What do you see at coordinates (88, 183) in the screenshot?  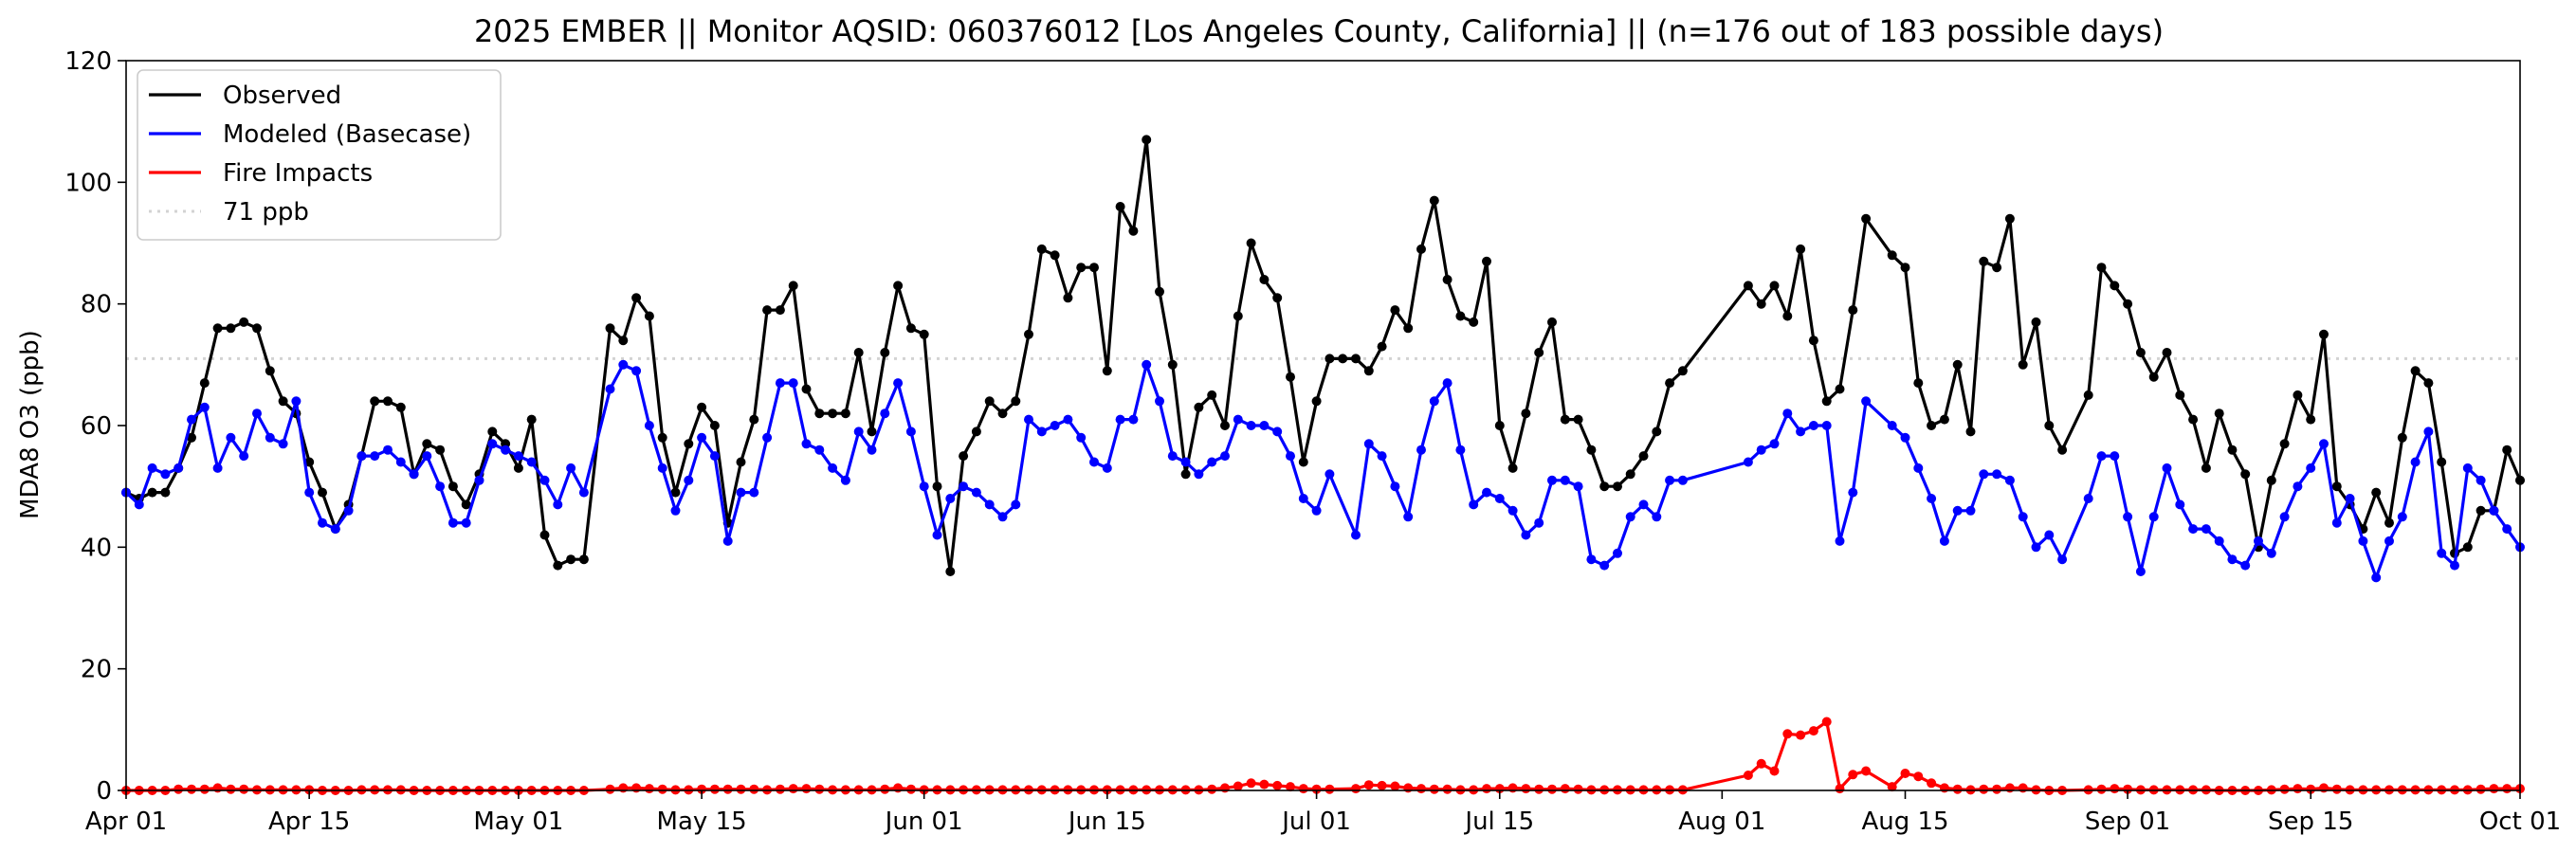 I see `y-tick-label: 100` at bounding box center [88, 183].